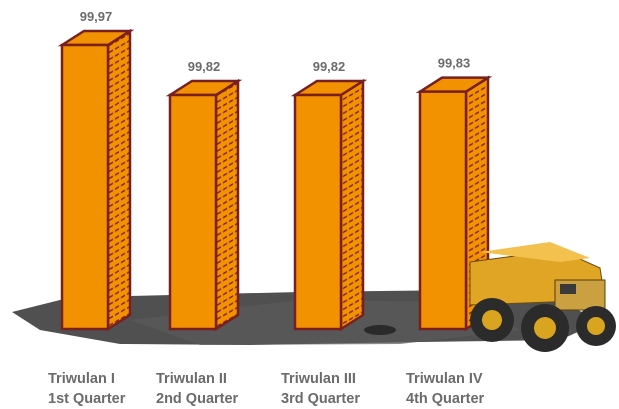  What do you see at coordinates (87, 399) in the screenshot?
I see `category-label-en: 1st Quarter` at bounding box center [87, 399].